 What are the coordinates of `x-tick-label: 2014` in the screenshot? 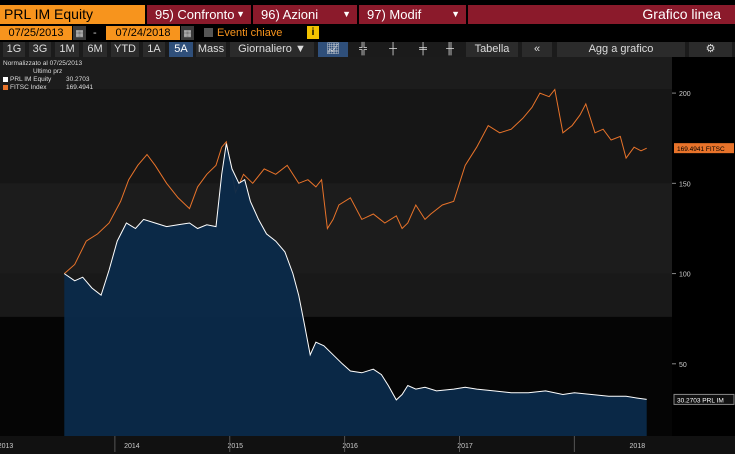 It's located at (132, 446).